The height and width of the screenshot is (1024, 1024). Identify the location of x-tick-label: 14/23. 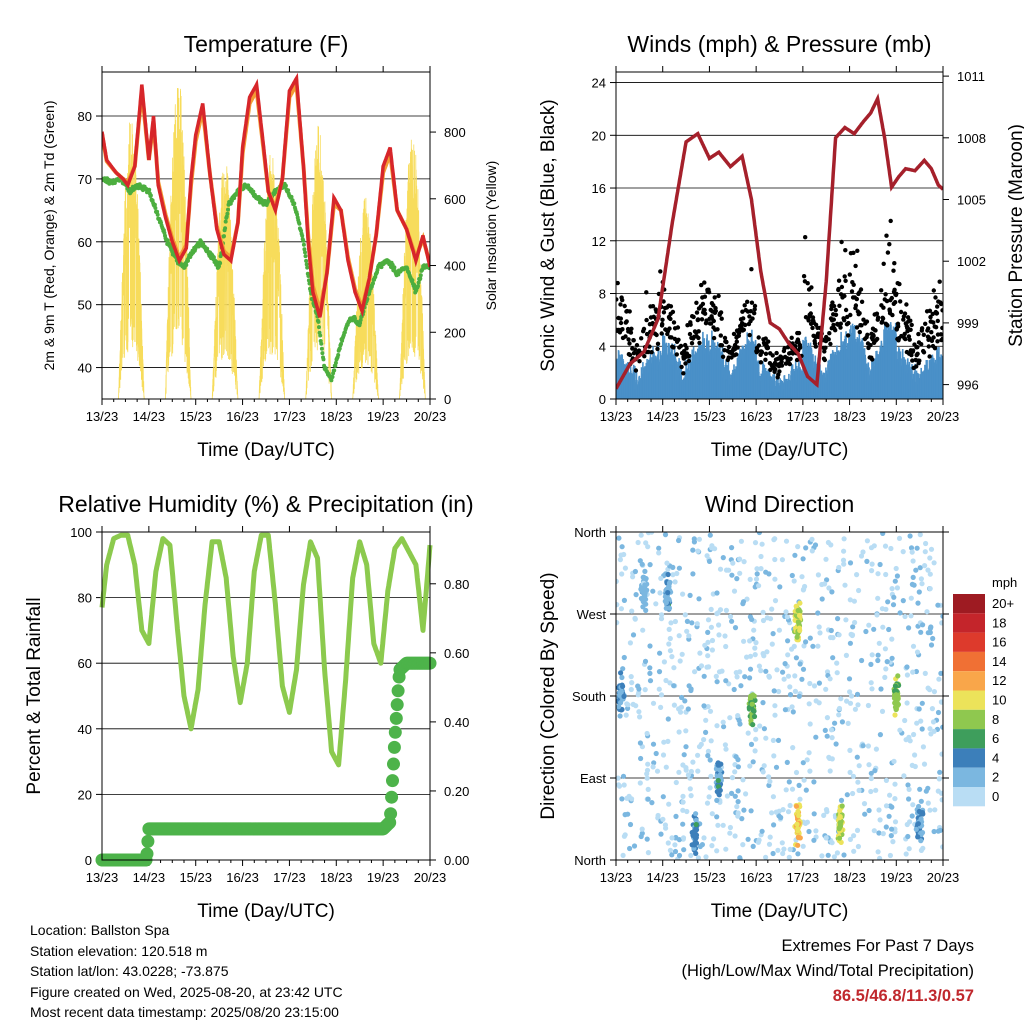
(662, 877).